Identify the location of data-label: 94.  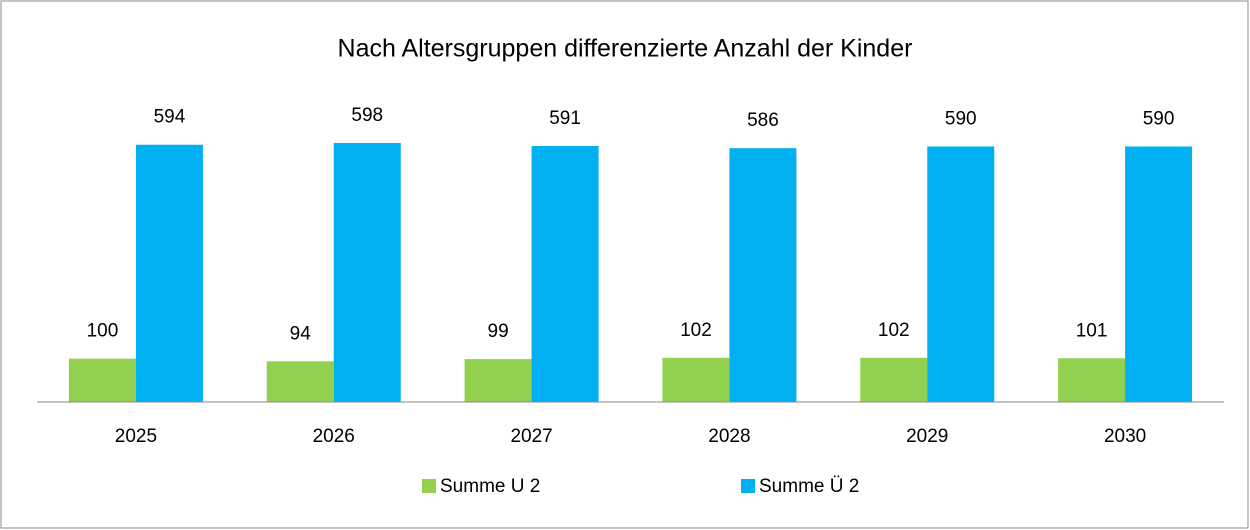
(301, 333).